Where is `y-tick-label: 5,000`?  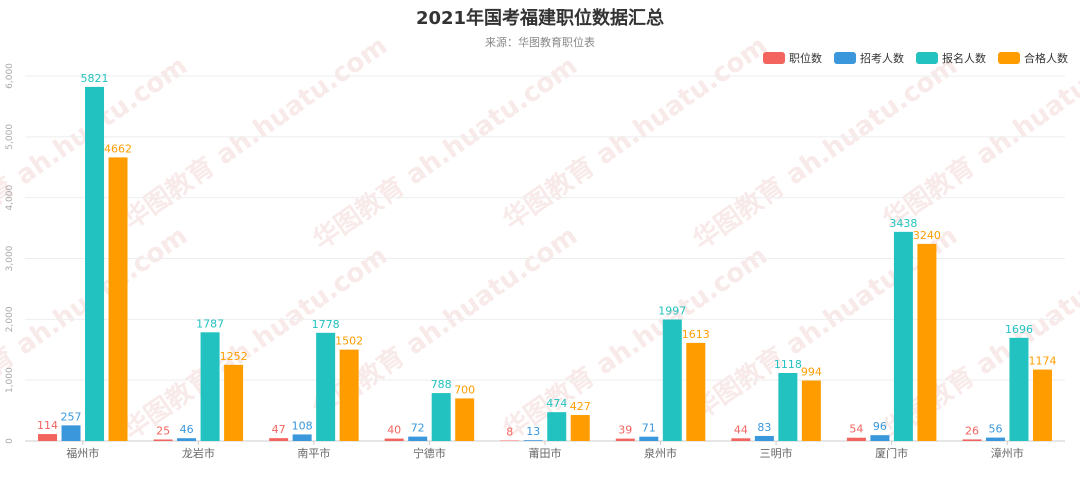
y-tick-label: 5,000 is located at coordinates (10, 137).